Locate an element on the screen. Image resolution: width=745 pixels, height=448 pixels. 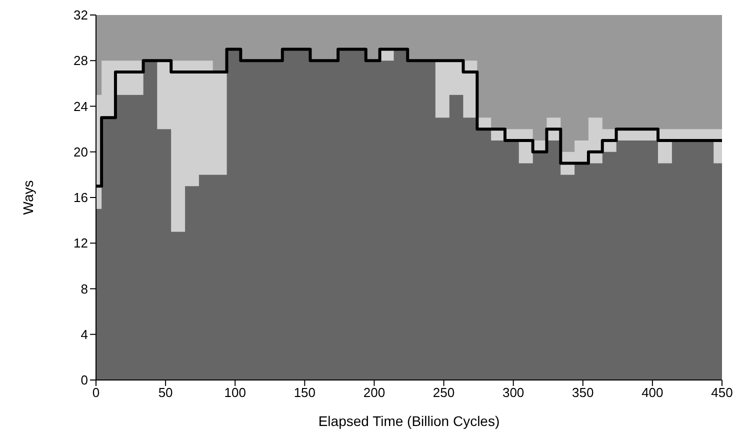
y-tick-label: 24 is located at coordinates (81, 106).